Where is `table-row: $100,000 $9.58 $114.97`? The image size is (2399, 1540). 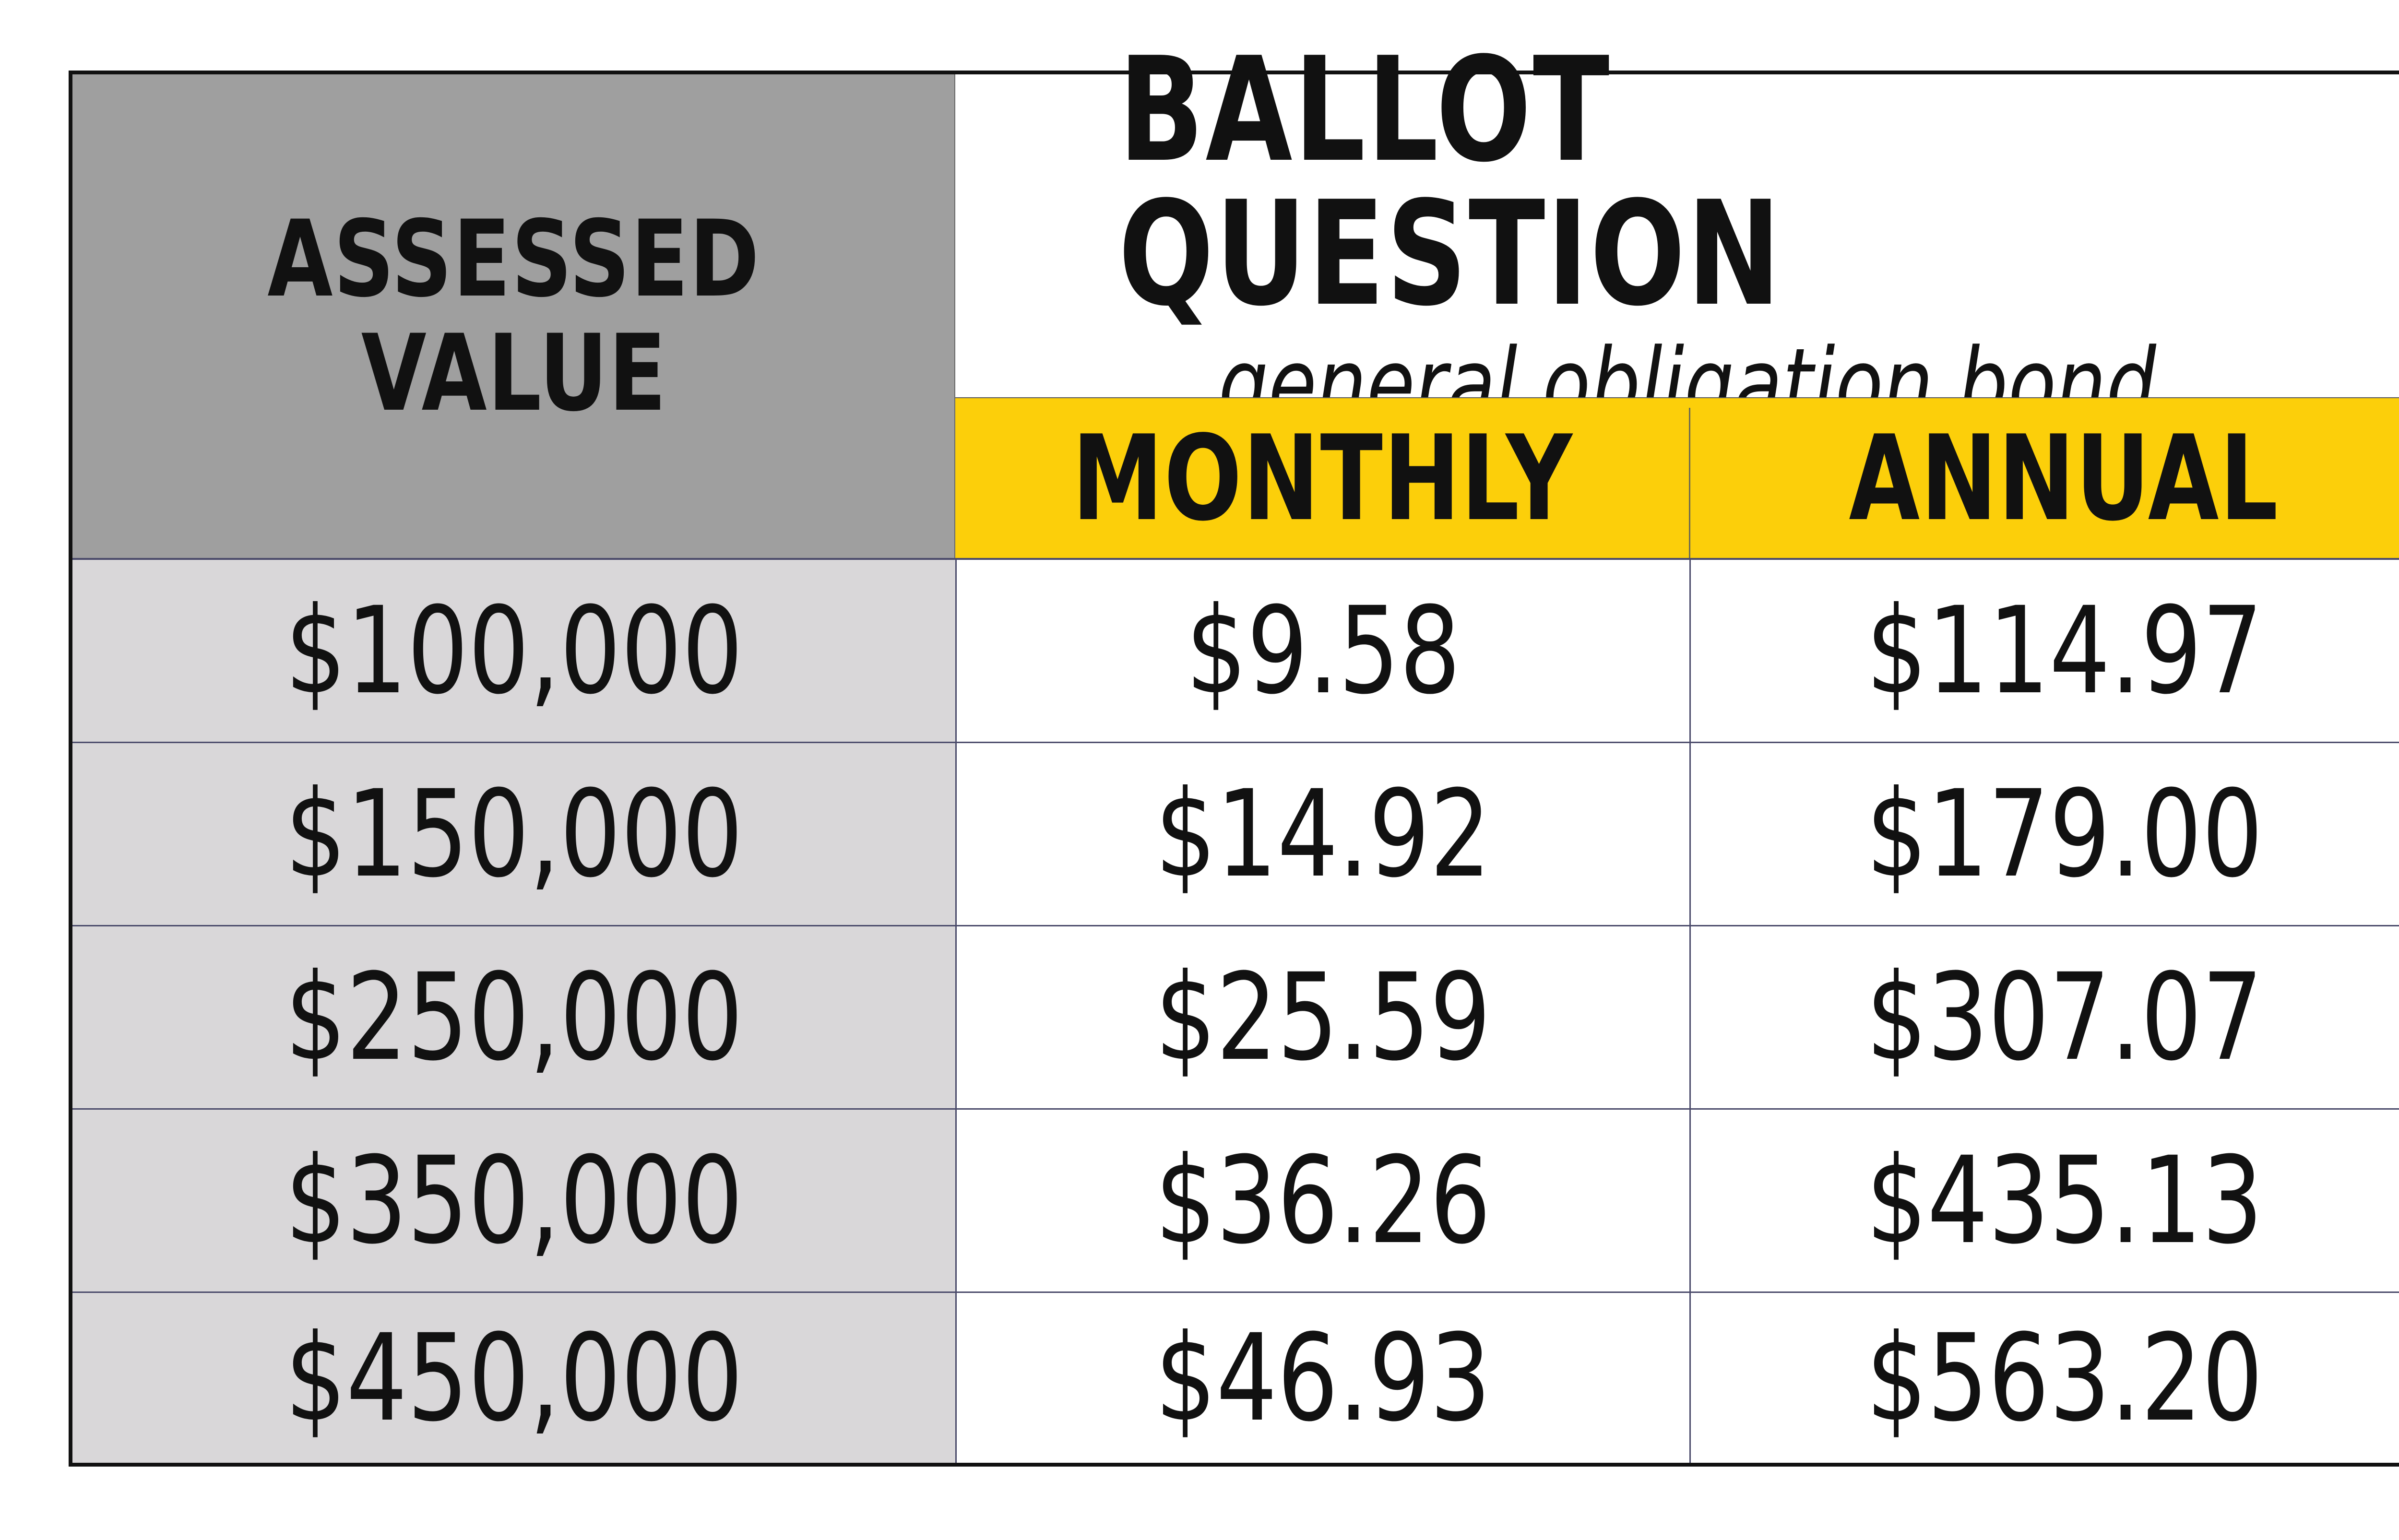 table-row: $100,000 $9.58 $114.97 is located at coordinates (1235, 651).